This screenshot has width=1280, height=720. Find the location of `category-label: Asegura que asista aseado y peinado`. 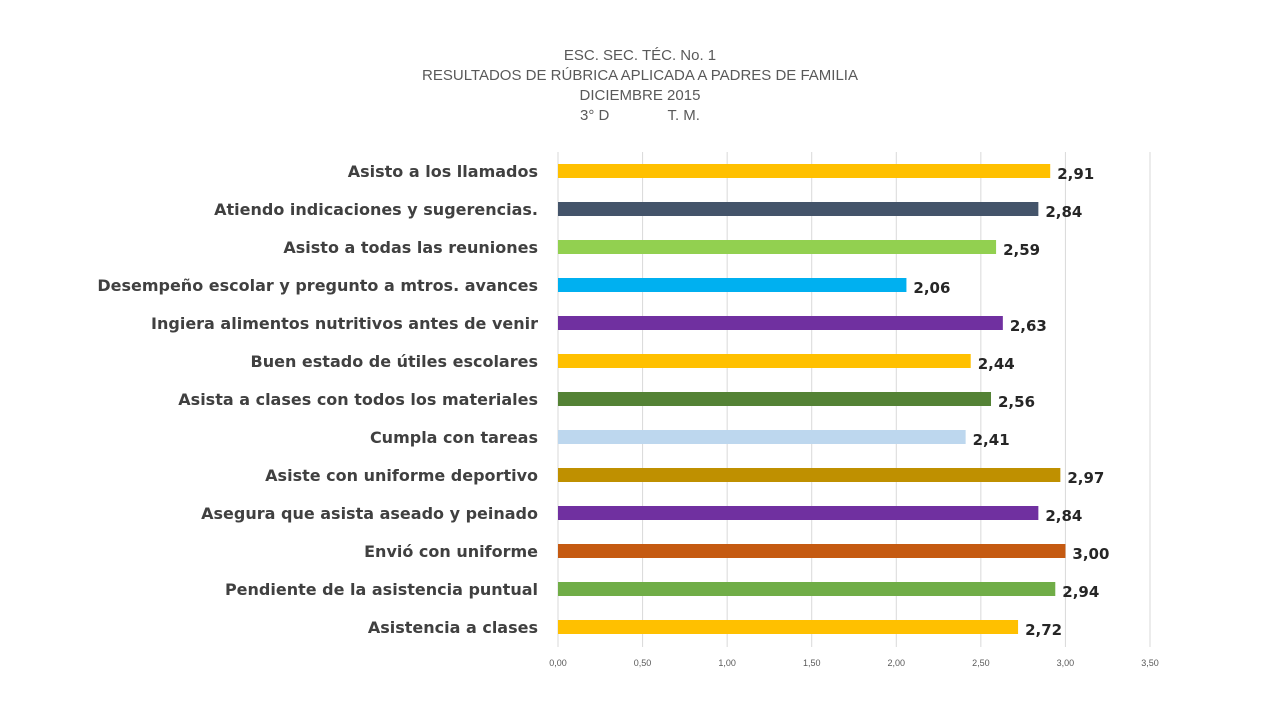

category-label: Asegura que asista aseado y peinado is located at coordinates (369, 513).